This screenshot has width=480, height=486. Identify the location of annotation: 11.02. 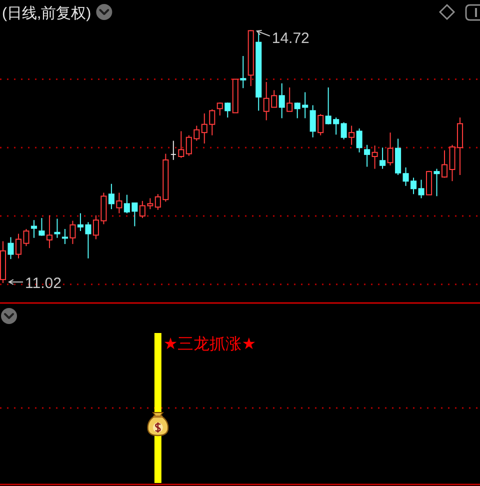
(43, 283).